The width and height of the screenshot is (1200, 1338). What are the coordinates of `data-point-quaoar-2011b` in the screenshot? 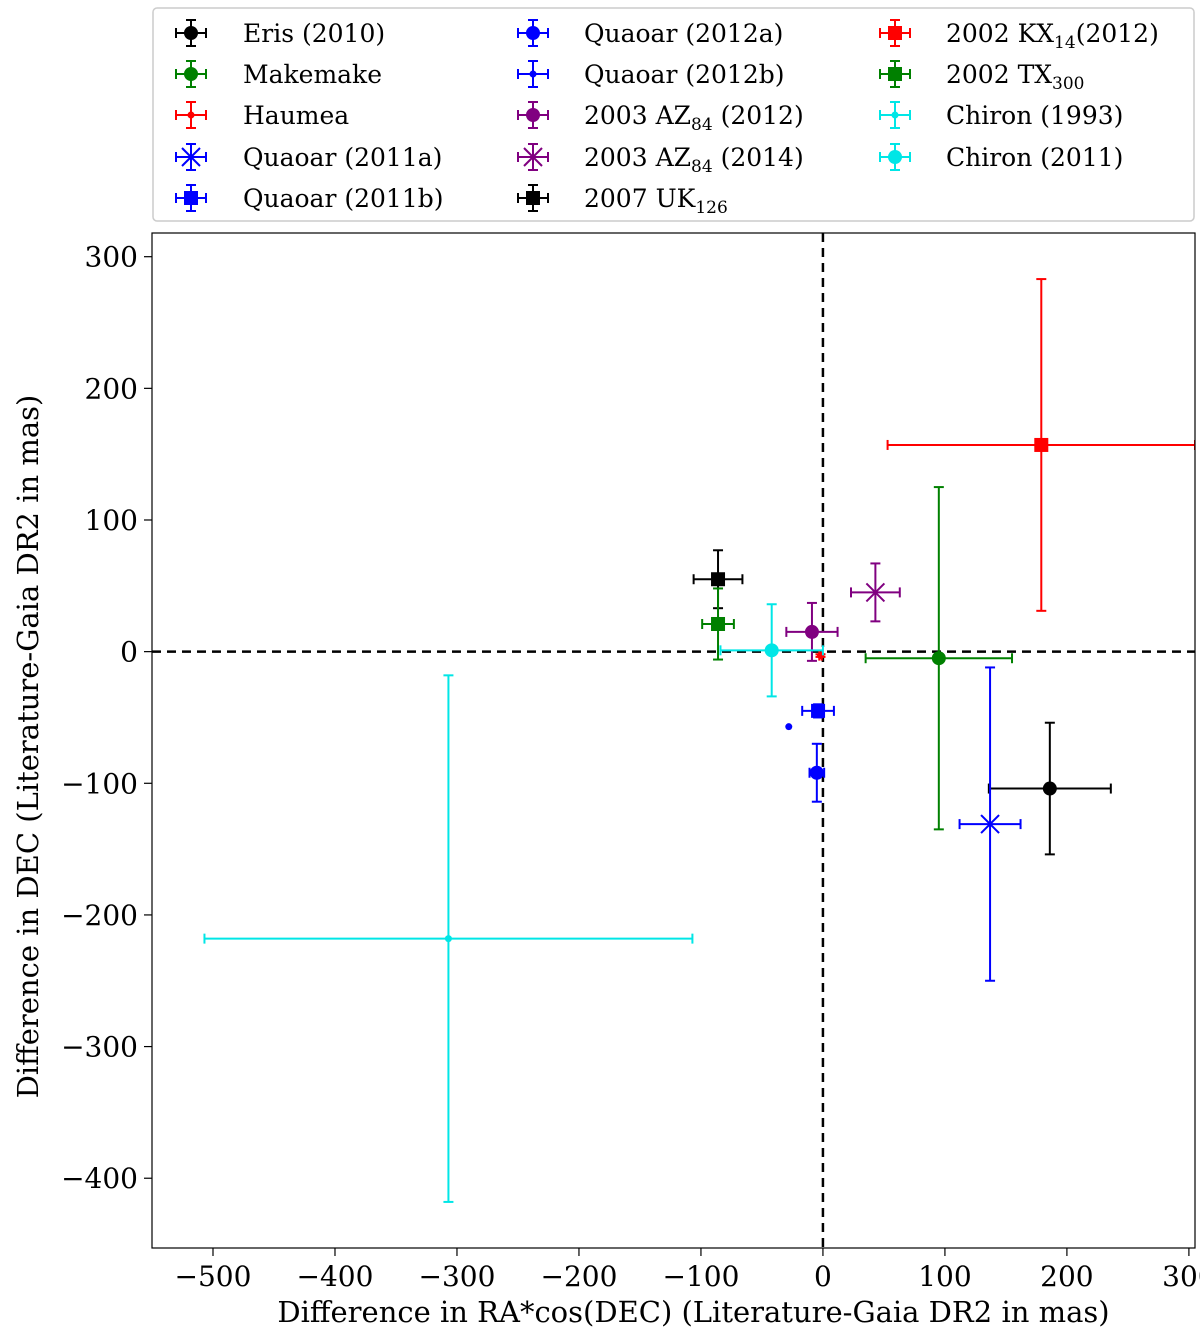 It's located at (818, 711).